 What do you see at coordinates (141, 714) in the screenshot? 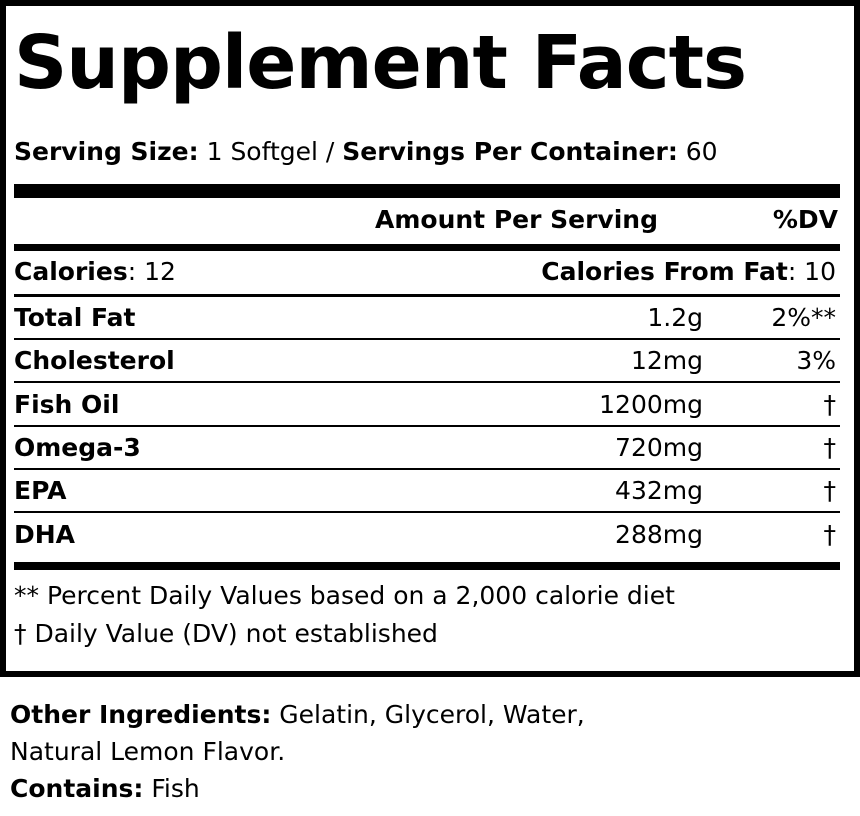
I see `other-ingredients-label: Other Ingredients:` at bounding box center [141, 714].